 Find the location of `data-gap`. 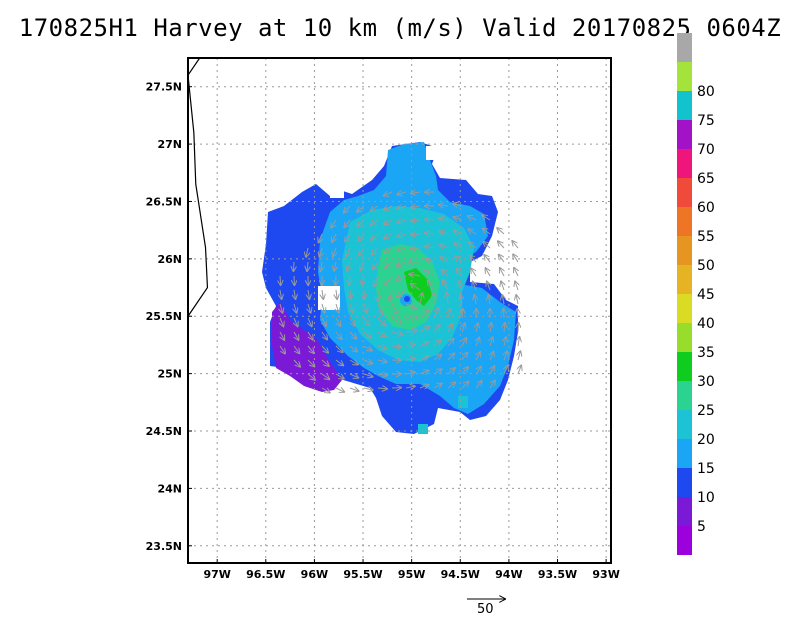

data-gap is located at coordinates (329, 298).